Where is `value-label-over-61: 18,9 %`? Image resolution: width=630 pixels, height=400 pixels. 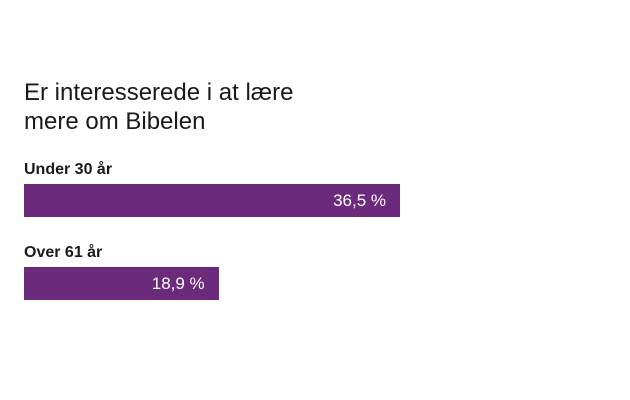 value-label-over-61: 18,9 % is located at coordinates (178, 283).